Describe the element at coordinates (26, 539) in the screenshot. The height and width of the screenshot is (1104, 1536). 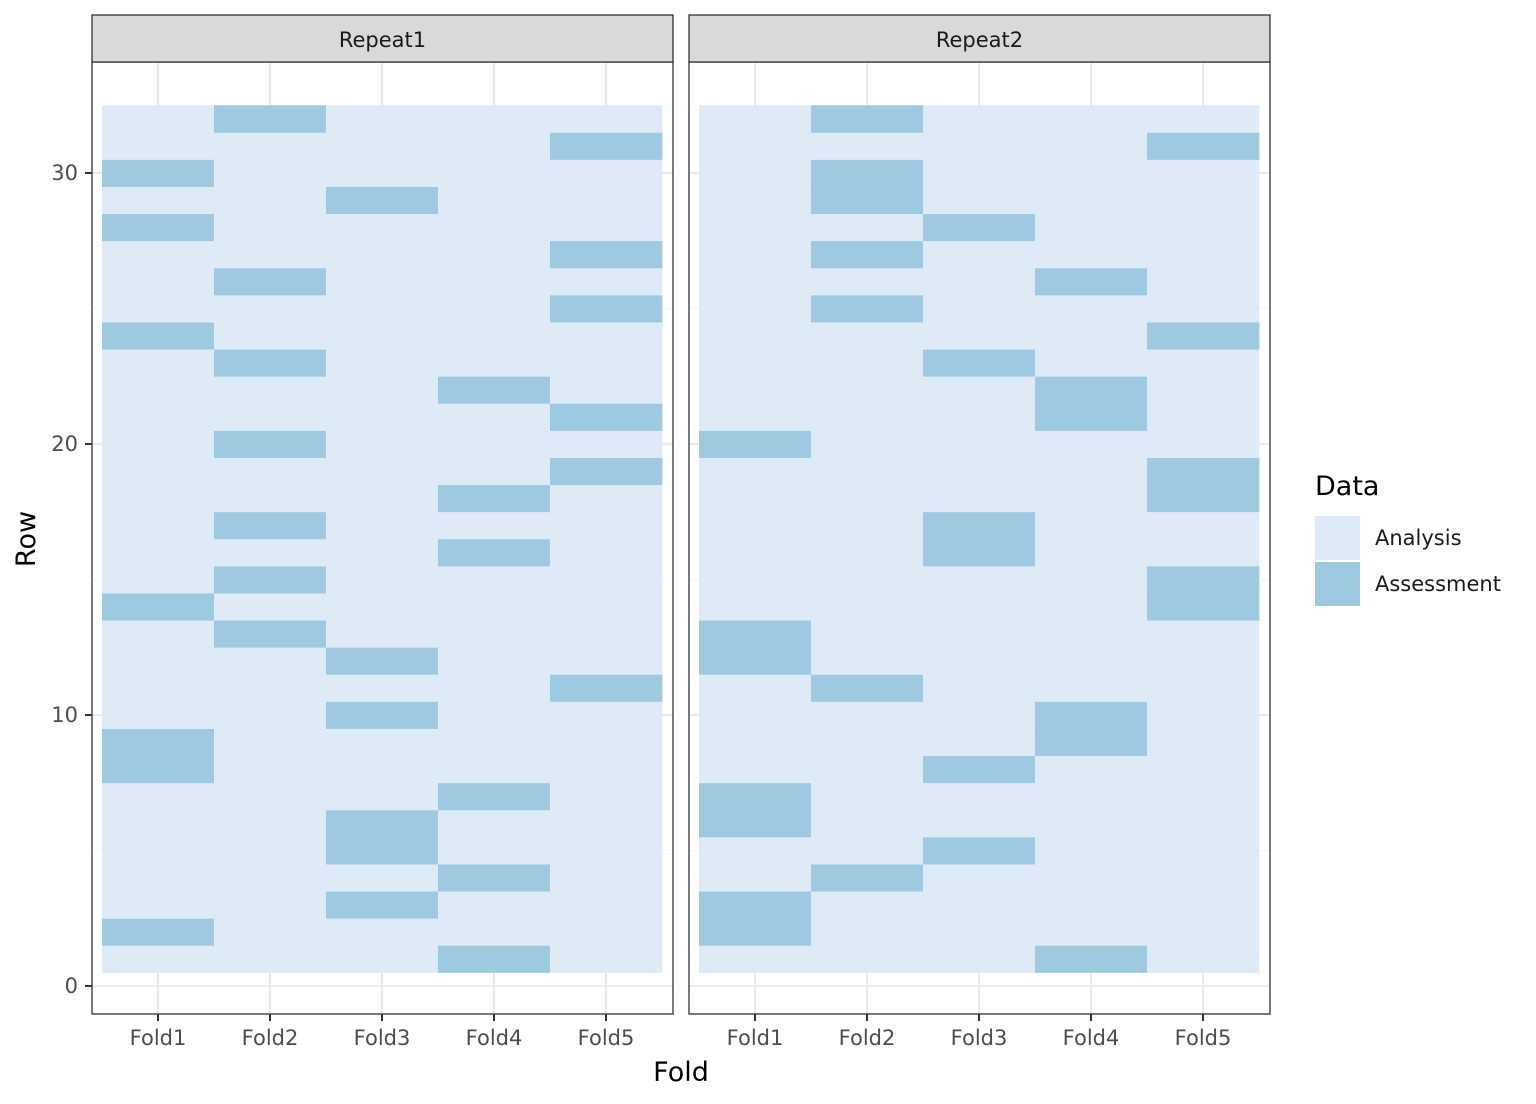
I see `y-axis-title: Row` at that location.